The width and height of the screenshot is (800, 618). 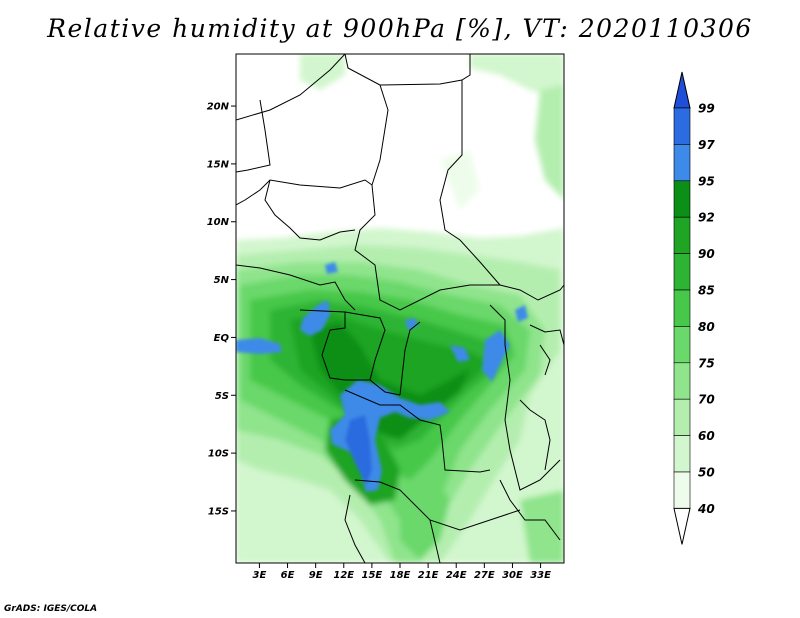 I want to click on colorbar-label: 97, so click(x=706, y=145).